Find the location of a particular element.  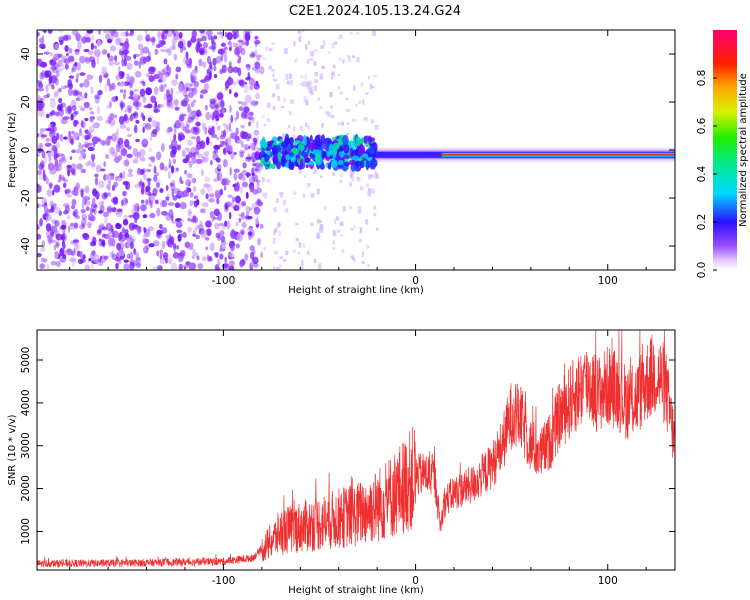

snr-x-tick-label: 0 is located at coordinates (415, 581).